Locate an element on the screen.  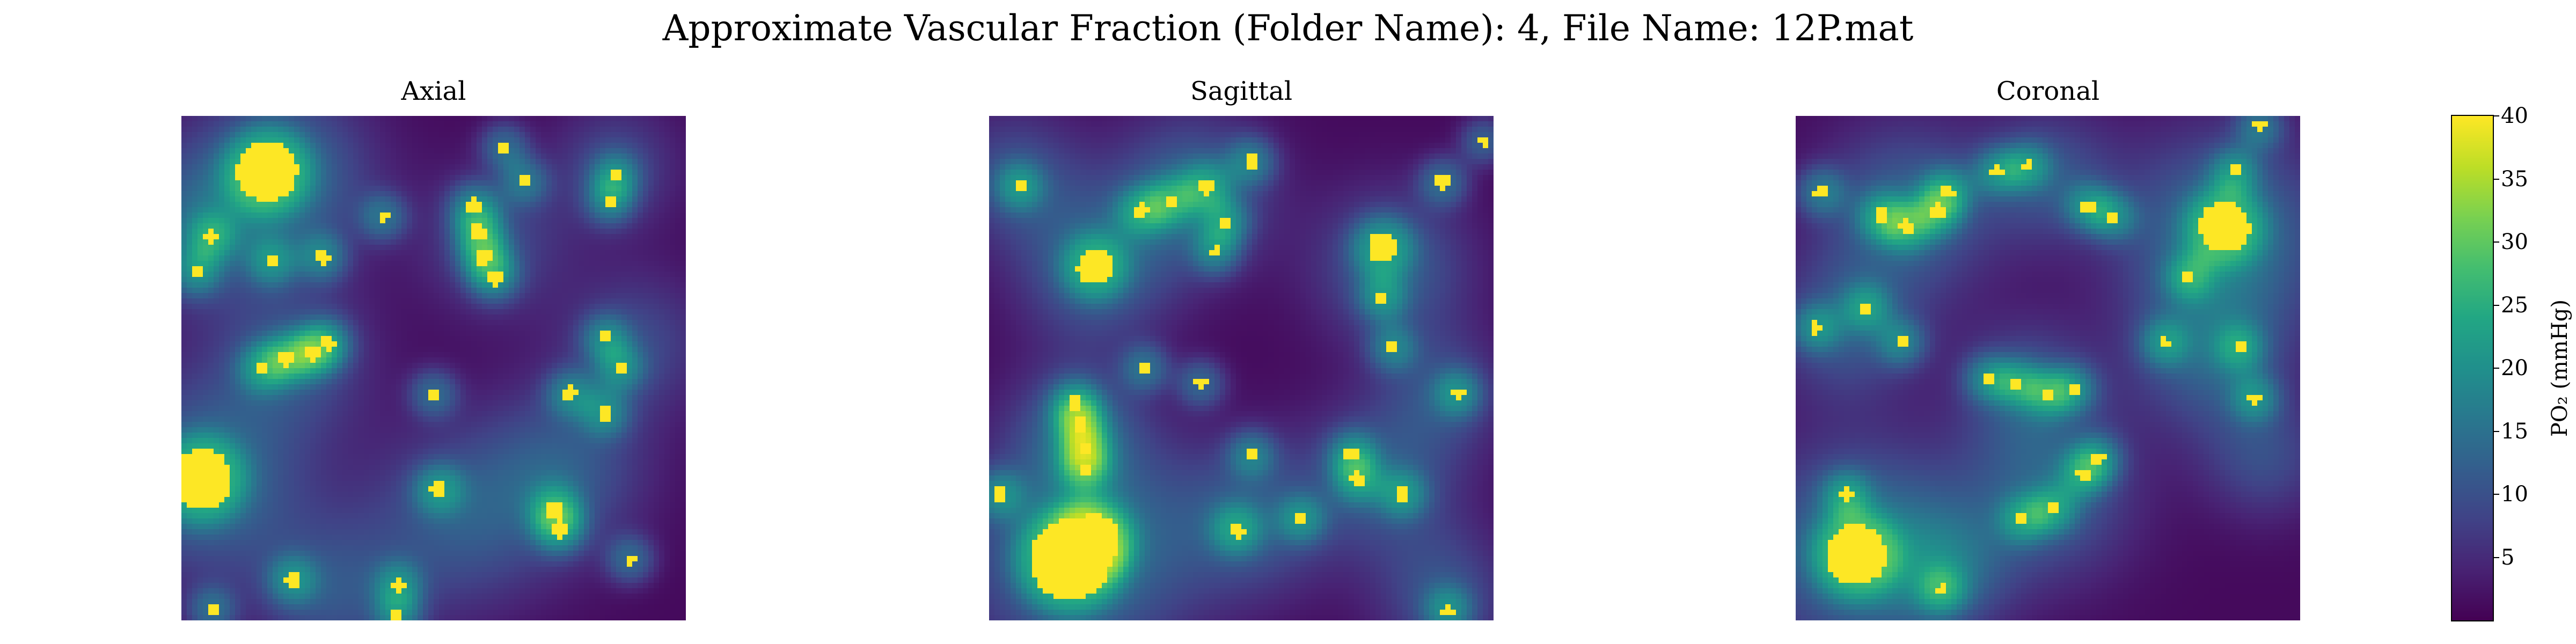
panel-title-axial: Axial is located at coordinates (433, 91).